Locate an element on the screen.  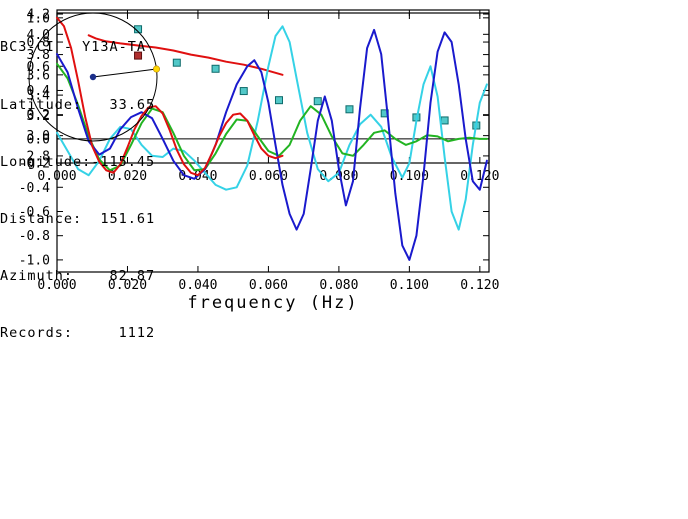
y-tick-label: 3.2 is located at coordinates (38, 116).